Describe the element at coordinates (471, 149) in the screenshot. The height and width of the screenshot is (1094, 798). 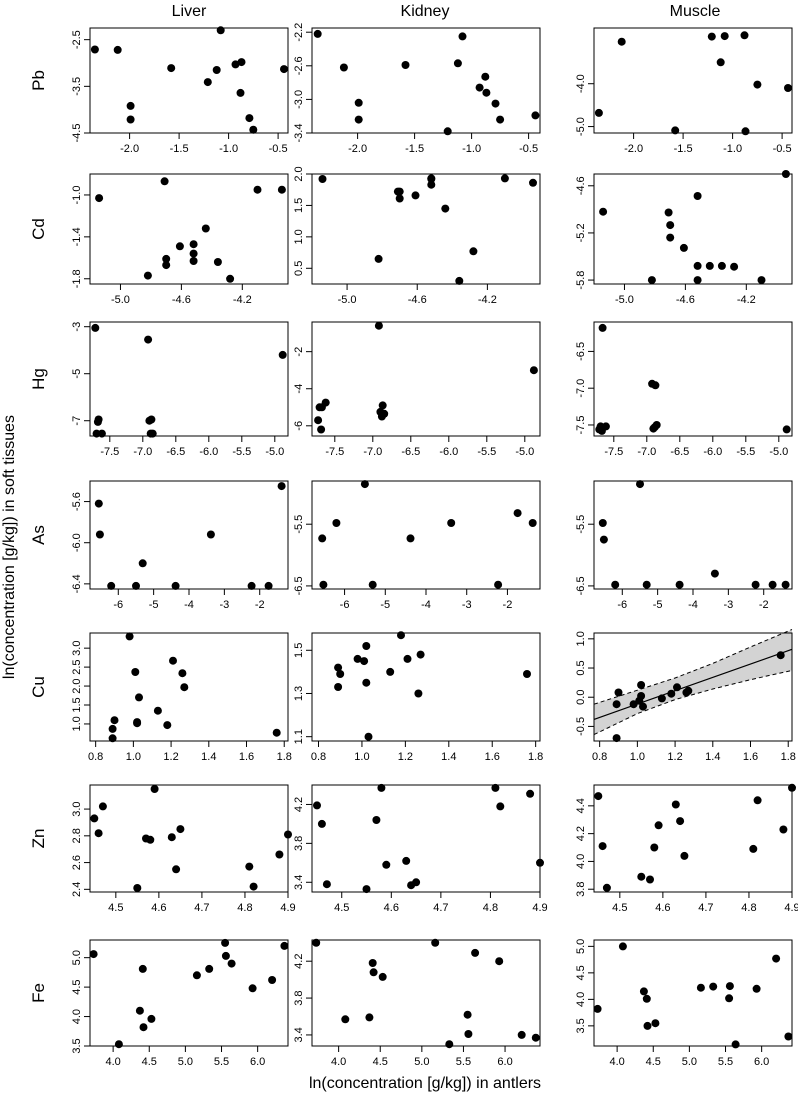
I see `x-tick-label: -1.0` at that location.